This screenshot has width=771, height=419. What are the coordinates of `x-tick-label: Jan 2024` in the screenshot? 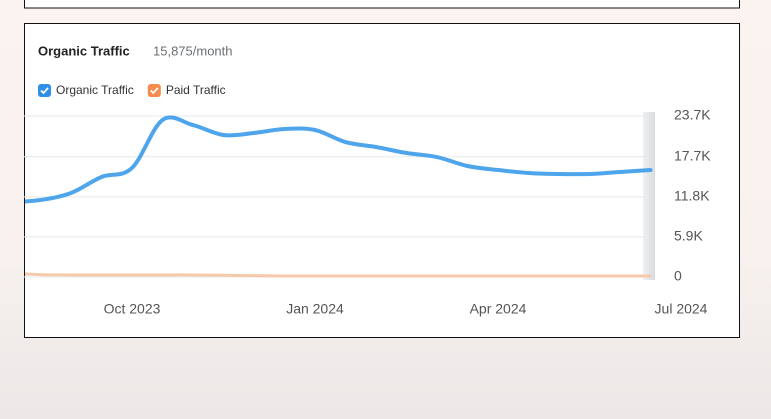 It's located at (315, 309).